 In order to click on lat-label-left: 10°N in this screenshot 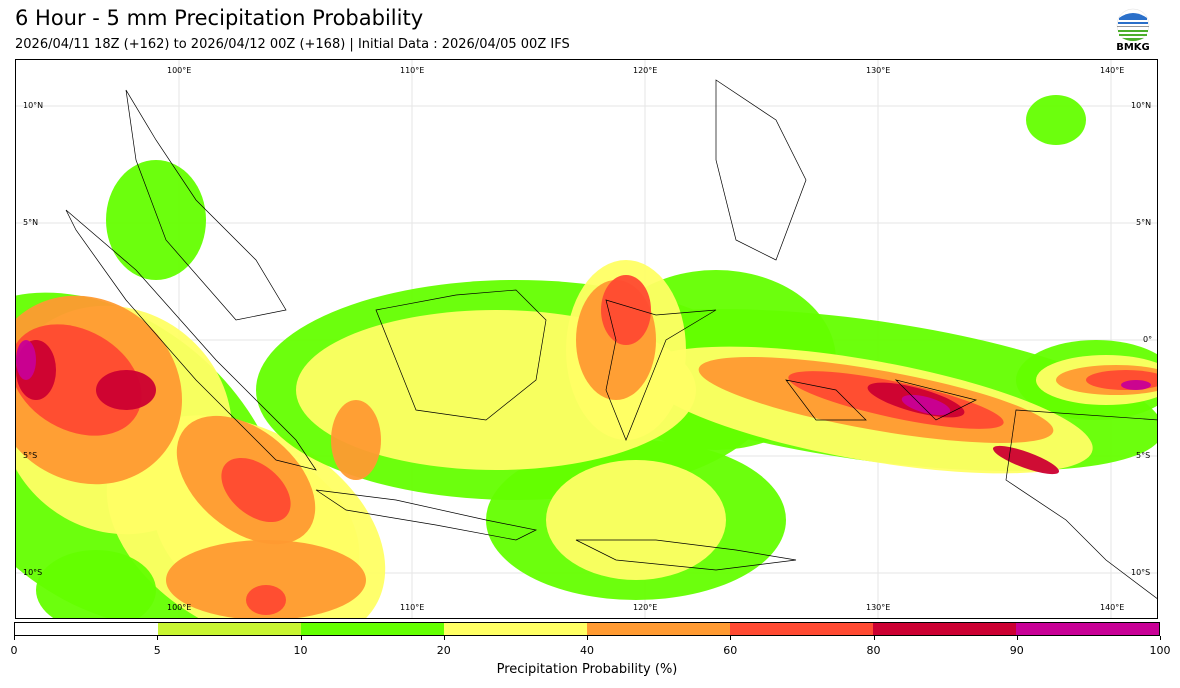, I will do `click(33, 105)`.